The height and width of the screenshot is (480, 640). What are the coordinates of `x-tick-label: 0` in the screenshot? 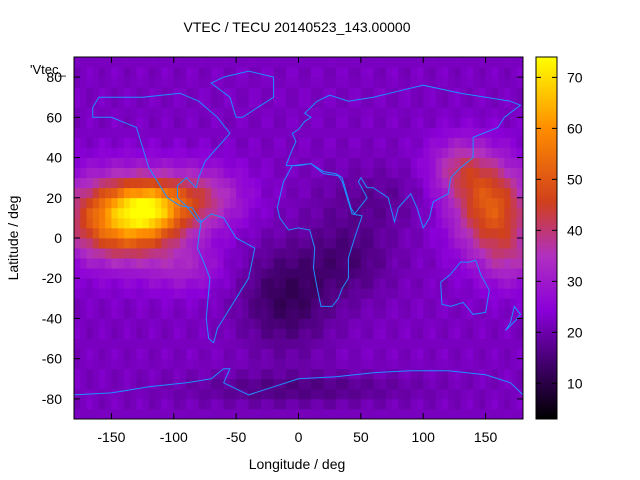 It's located at (299, 437).